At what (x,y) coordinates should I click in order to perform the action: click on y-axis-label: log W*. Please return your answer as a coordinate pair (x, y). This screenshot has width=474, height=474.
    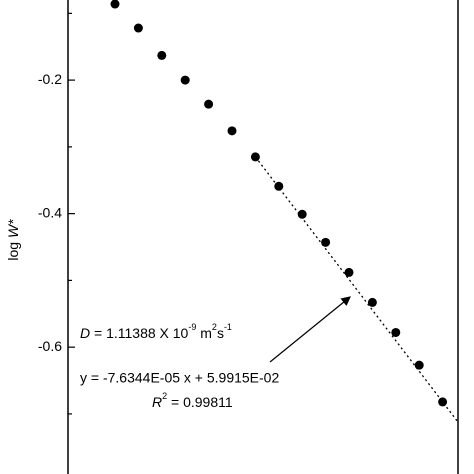
    Looking at the image, I should click on (13, 240).